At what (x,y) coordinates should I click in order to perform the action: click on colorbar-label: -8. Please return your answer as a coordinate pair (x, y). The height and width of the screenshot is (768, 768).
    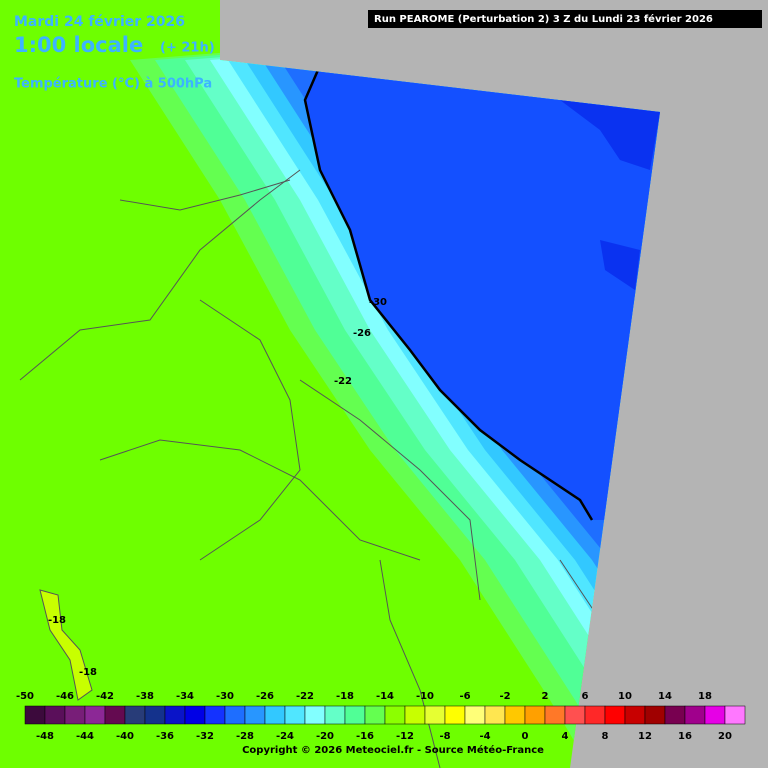
    Looking at the image, I should click on (444, 736).